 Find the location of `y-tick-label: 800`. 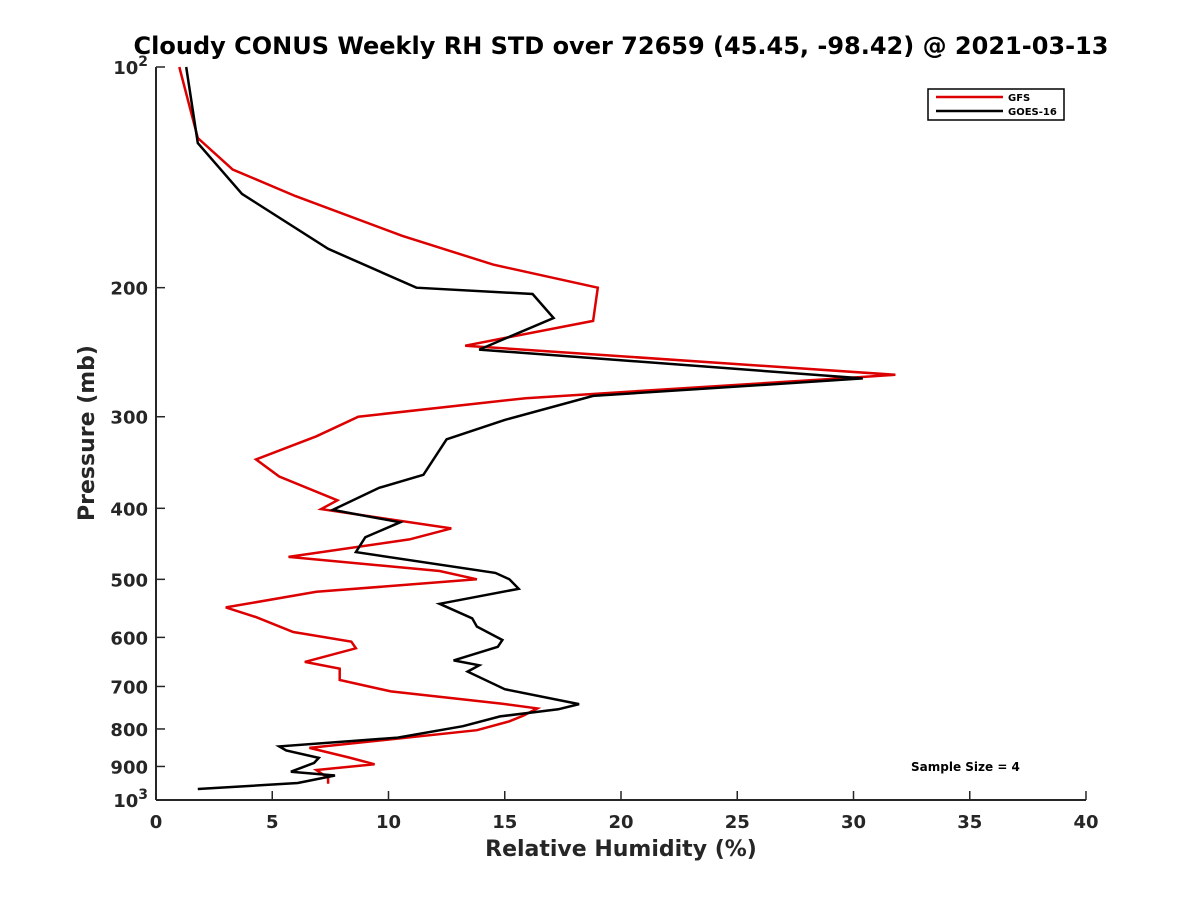

y-tick-label: 800 is located at coordinates (129, 730).